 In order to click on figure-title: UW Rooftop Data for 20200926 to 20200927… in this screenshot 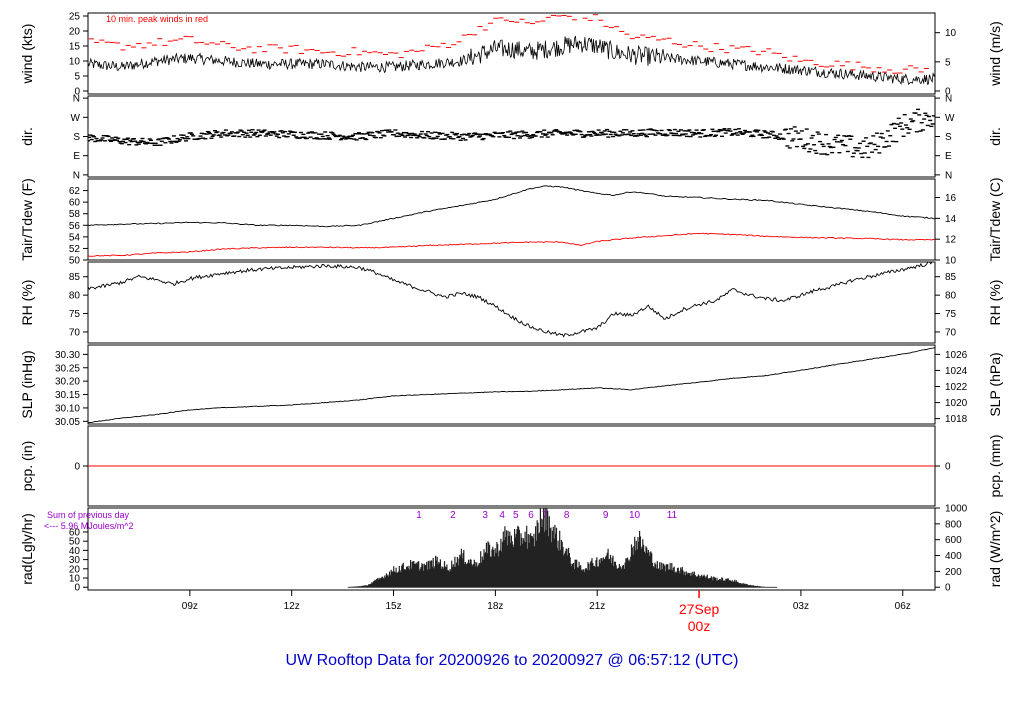, I will do `click(512, 660)`.